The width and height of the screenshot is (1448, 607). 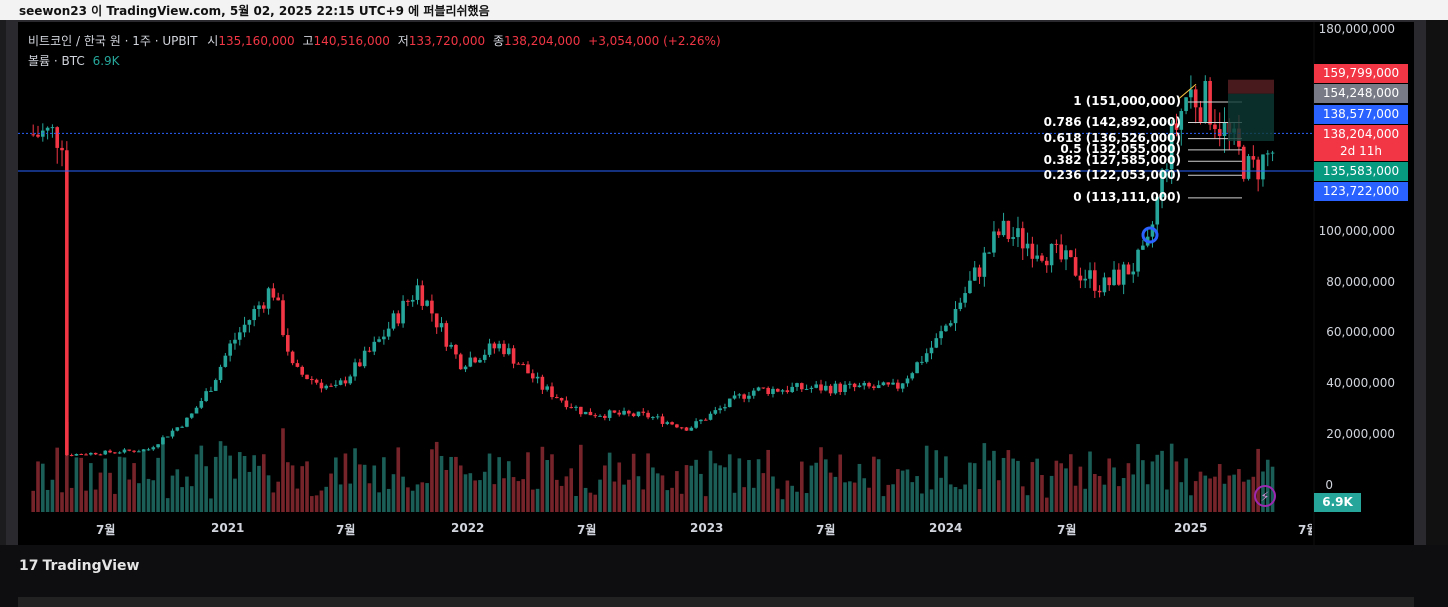 I want to click on fib-label-05: 0.5 (132,055,000), so click(x=1120, y=149).